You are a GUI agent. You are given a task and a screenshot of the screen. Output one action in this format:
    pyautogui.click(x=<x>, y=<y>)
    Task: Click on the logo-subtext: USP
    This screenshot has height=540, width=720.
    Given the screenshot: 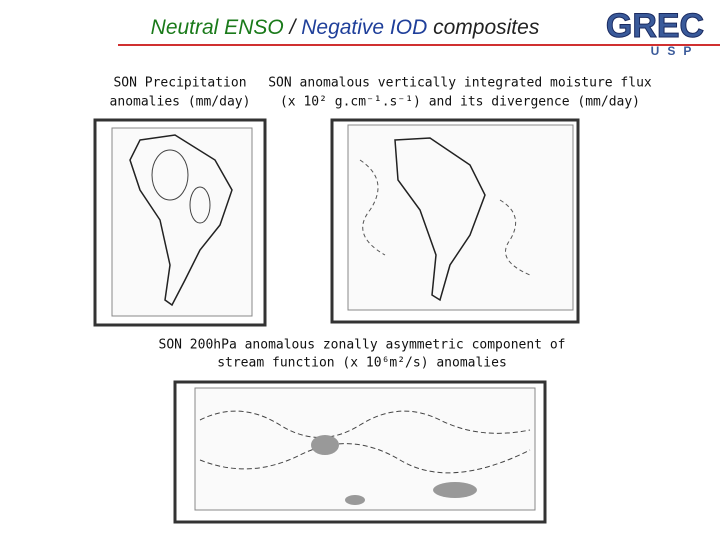 What is the action you would take?
    pyautogui.click(x=675, y=51)
    